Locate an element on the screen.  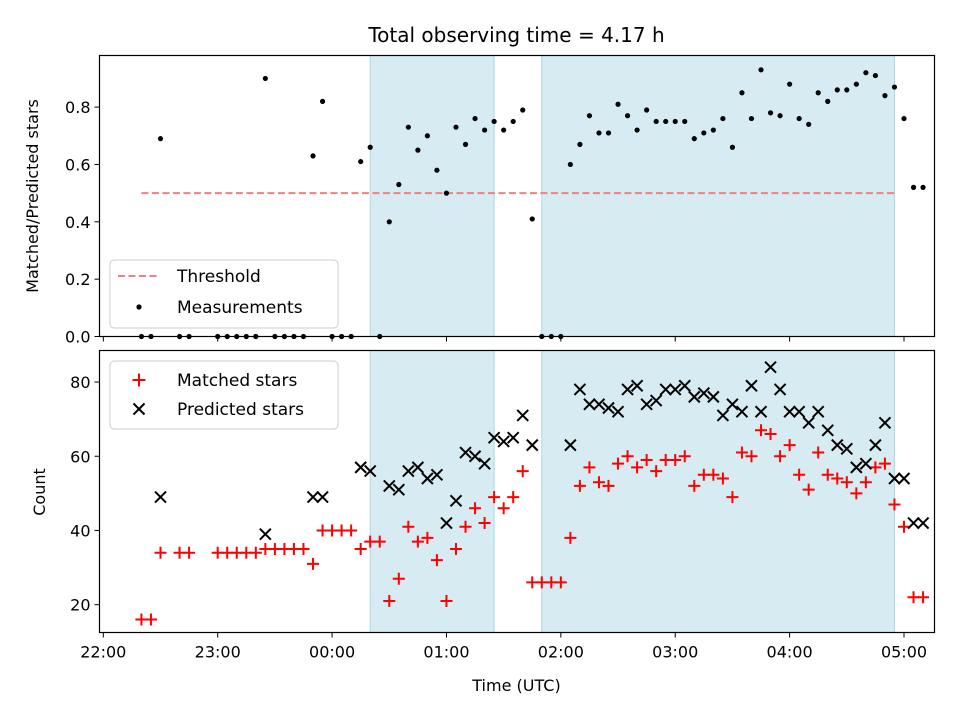
x-axis-label: Time (UTC) is located at coordinates (515, 685).